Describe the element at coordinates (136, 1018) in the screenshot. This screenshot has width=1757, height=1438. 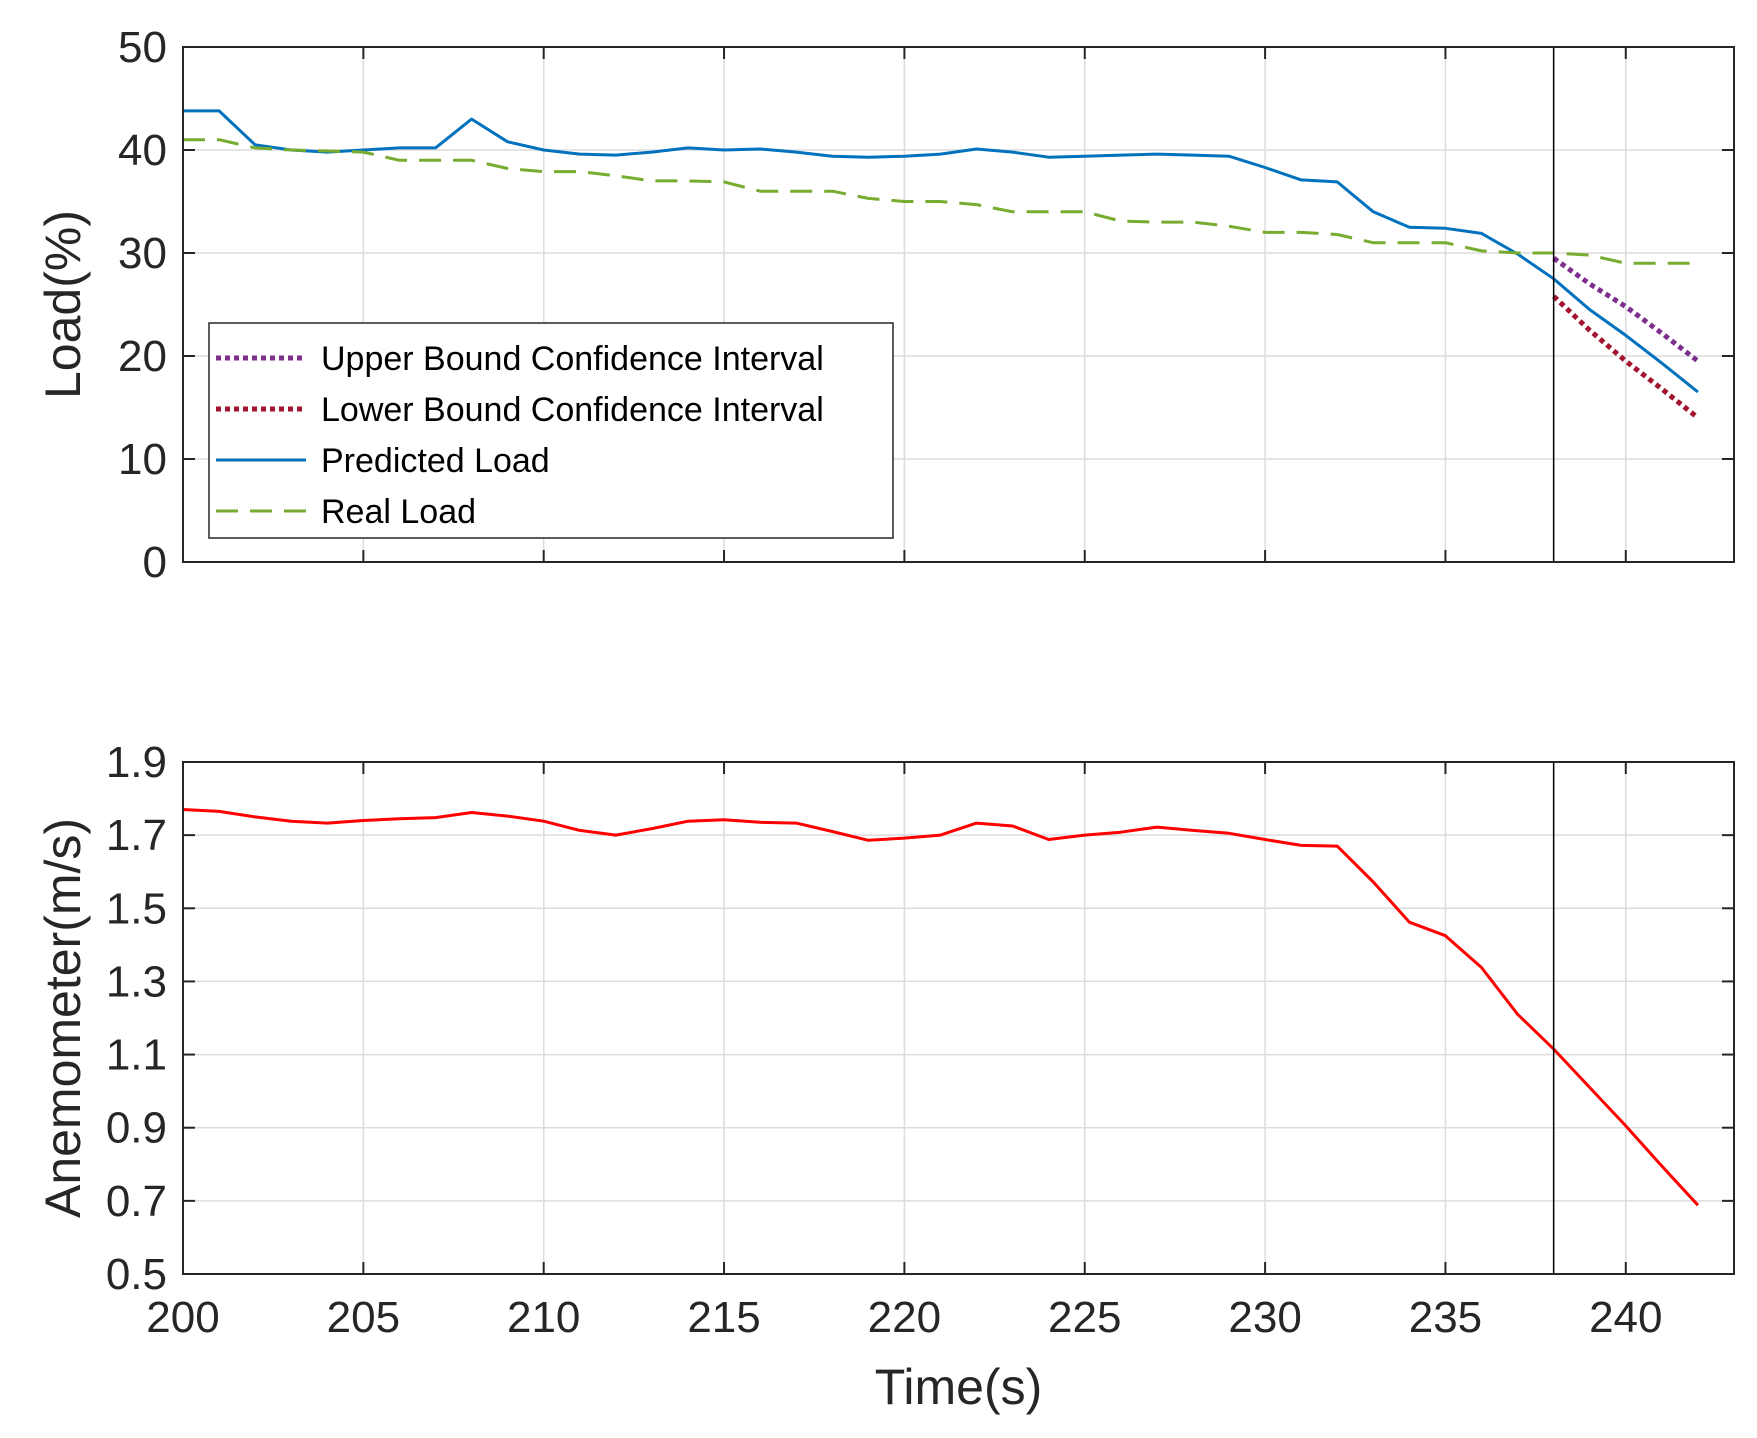
I see `anemometer-ytick-labels: 0.5 0.7 0.9 1.1 1.3 1.5 1.7 1.9` at that location.